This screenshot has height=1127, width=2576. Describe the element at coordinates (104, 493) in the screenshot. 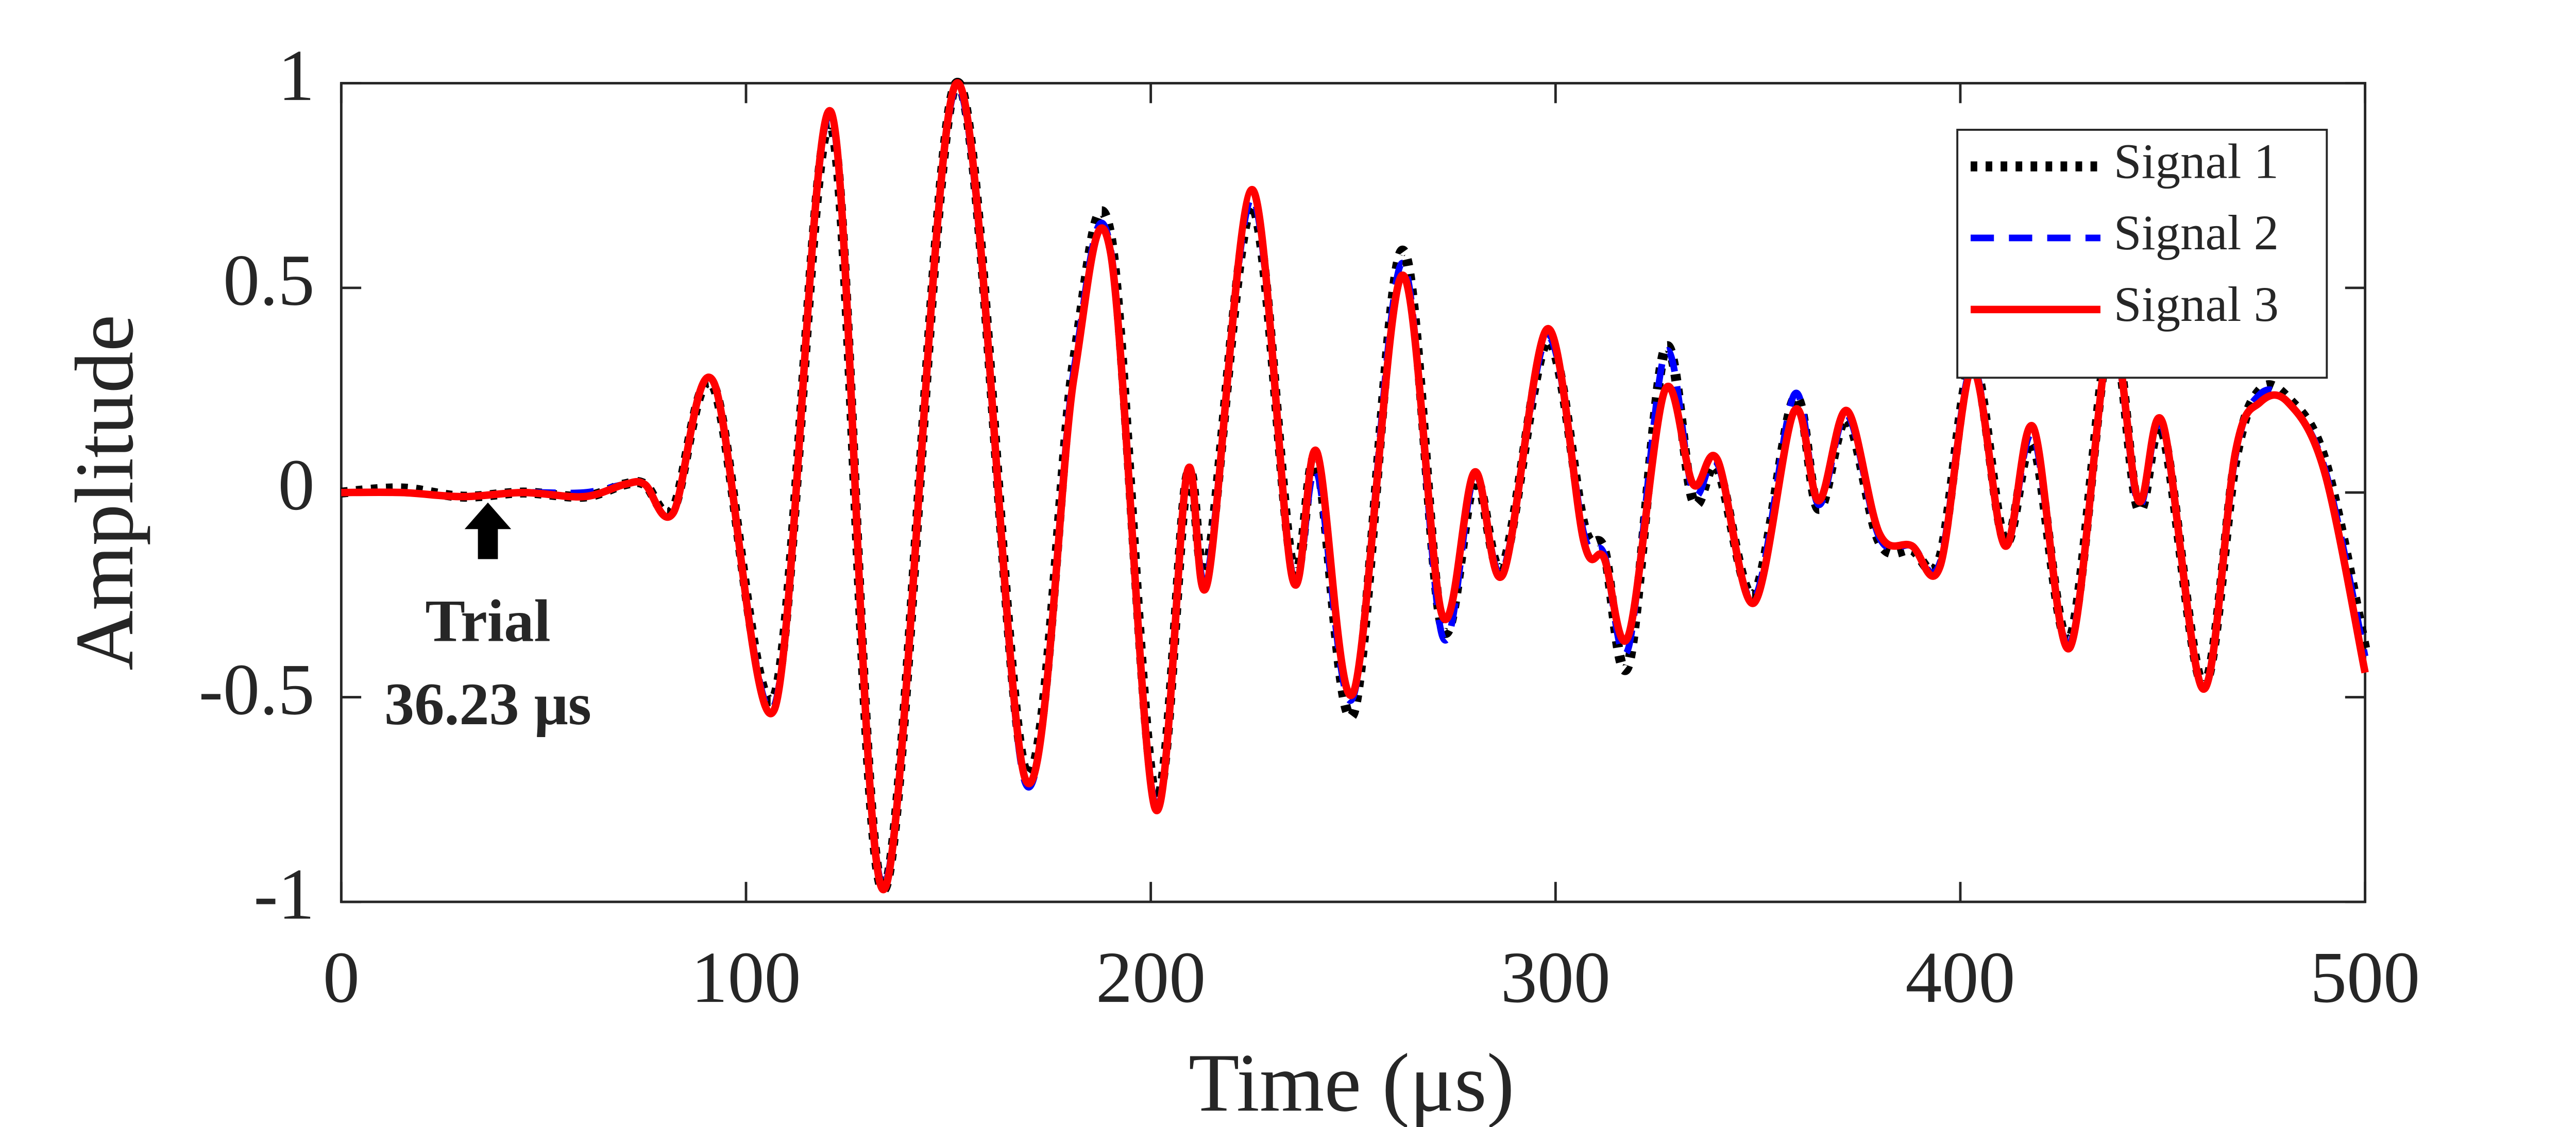

I see `y-axis-label: Amplitude` at that location.